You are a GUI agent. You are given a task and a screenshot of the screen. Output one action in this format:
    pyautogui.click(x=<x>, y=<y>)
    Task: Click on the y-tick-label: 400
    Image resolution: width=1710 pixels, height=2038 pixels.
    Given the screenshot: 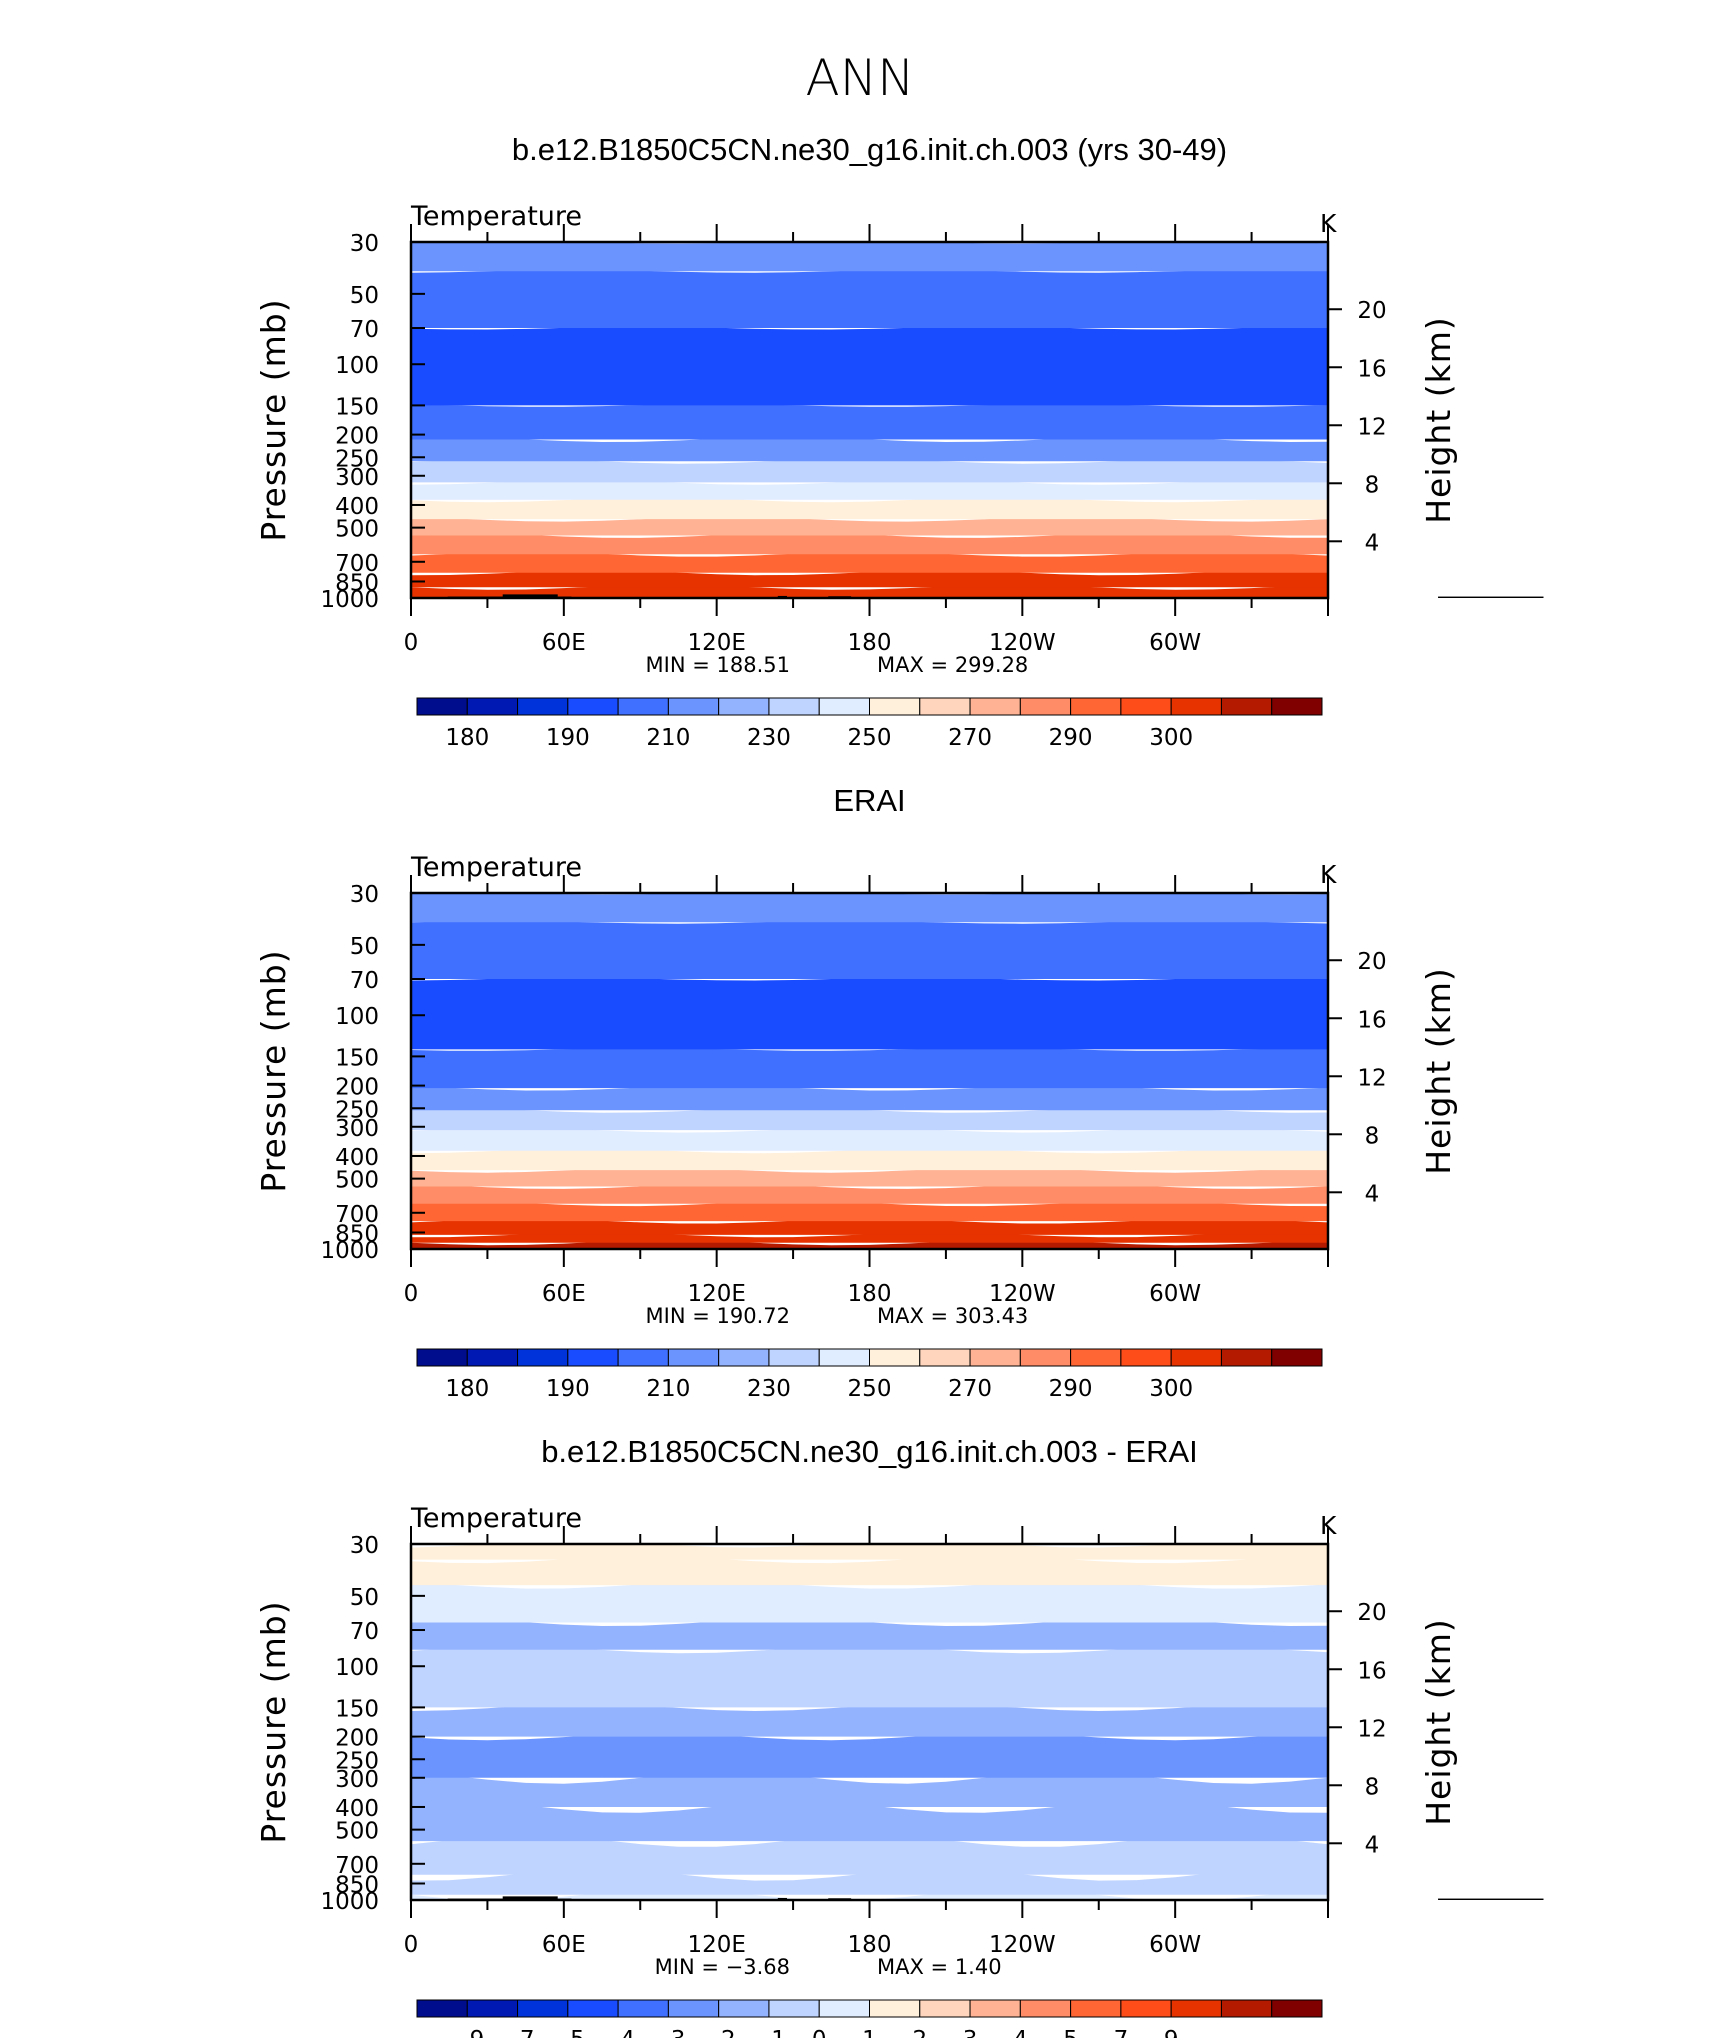 What is the action you would take?
    pyautogui.click(x=357, y=1158)
    